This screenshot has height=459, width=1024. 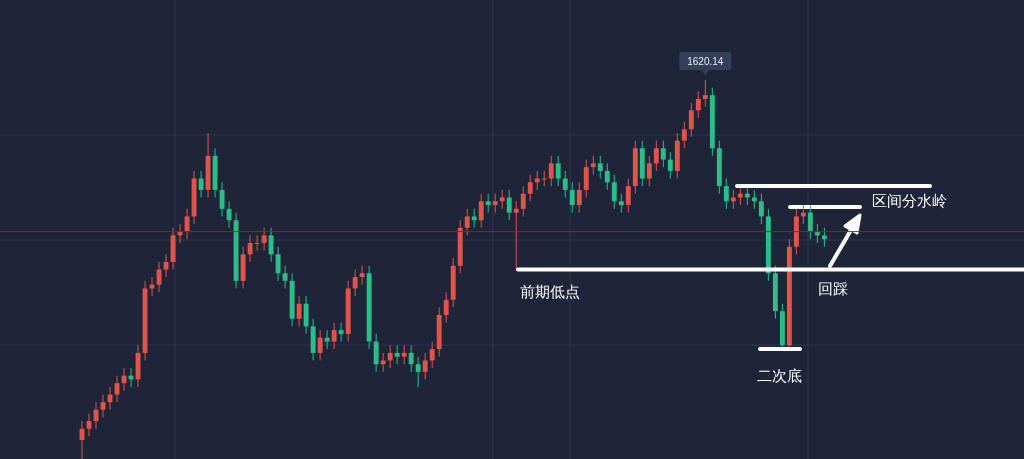 I want to click on ref-line-label: 前期低点, so click(x=550, y=292).